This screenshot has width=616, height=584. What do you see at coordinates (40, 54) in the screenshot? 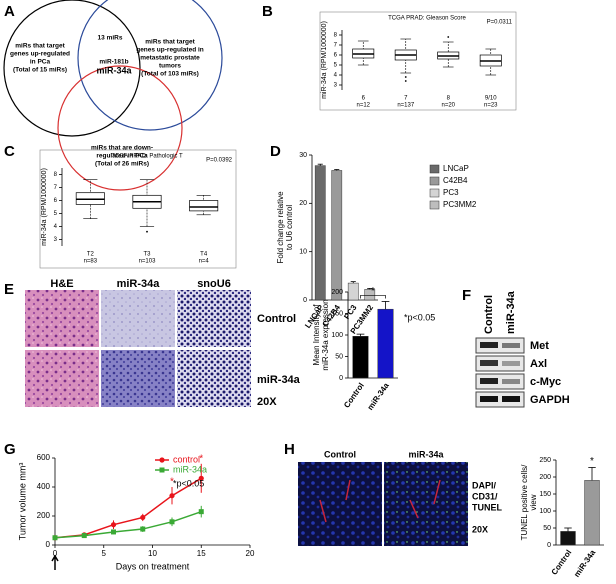
I see `venn-label: genes up-regulated` at bounding box center [40, 54].